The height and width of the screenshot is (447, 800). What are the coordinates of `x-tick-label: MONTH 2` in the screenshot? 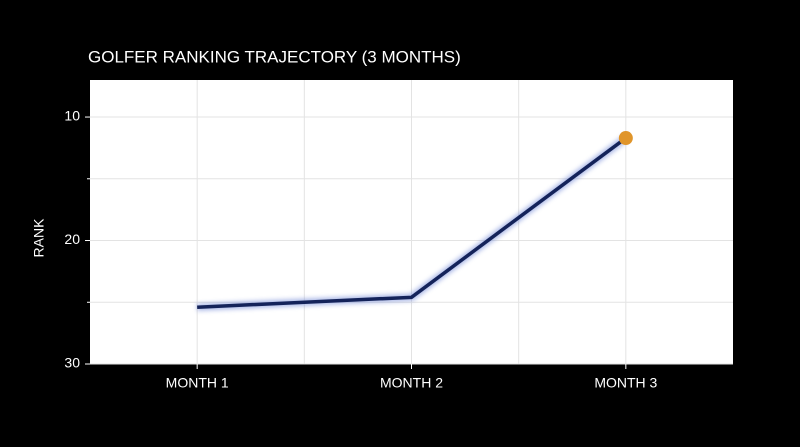 It's located at (411, 383).